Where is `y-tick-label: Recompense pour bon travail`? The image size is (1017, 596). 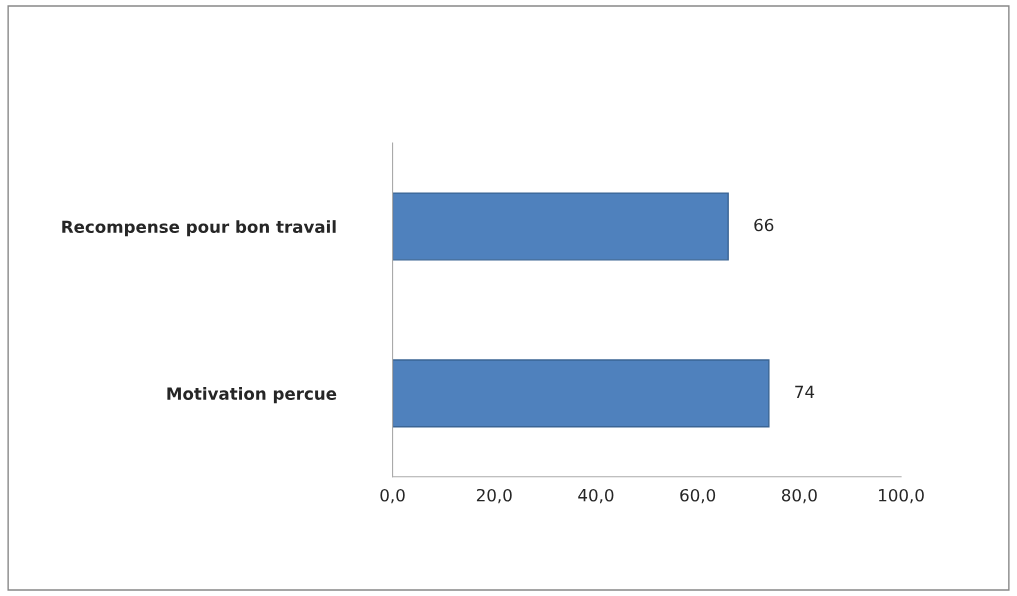 y-tick-label: Recompense pour bon travail is located at coordinates (199, 228).